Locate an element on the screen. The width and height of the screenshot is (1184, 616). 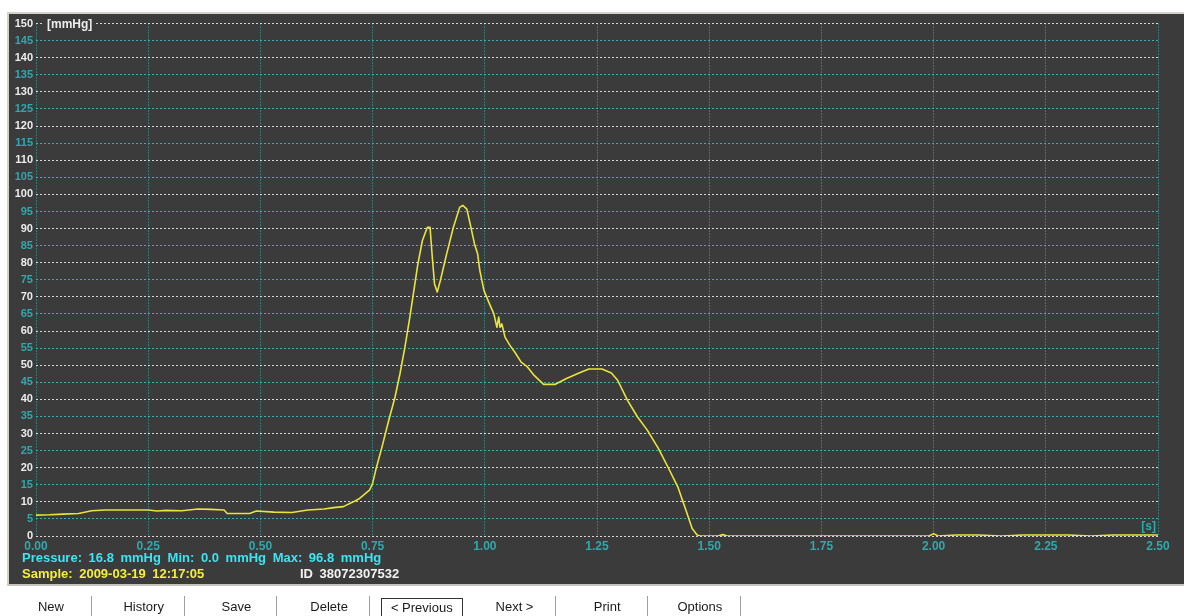
y-tick-label: 120 is located at coordinates (23, 125).